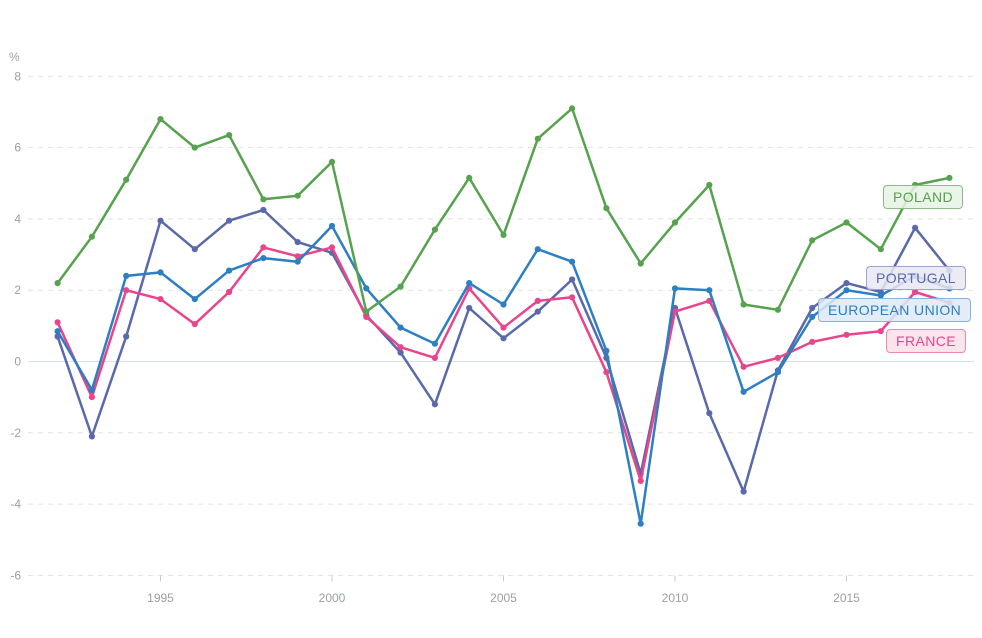 This screenshot has height=638, width=982. I want to click on y-axis-tick-label: -6, so click(15, 575).